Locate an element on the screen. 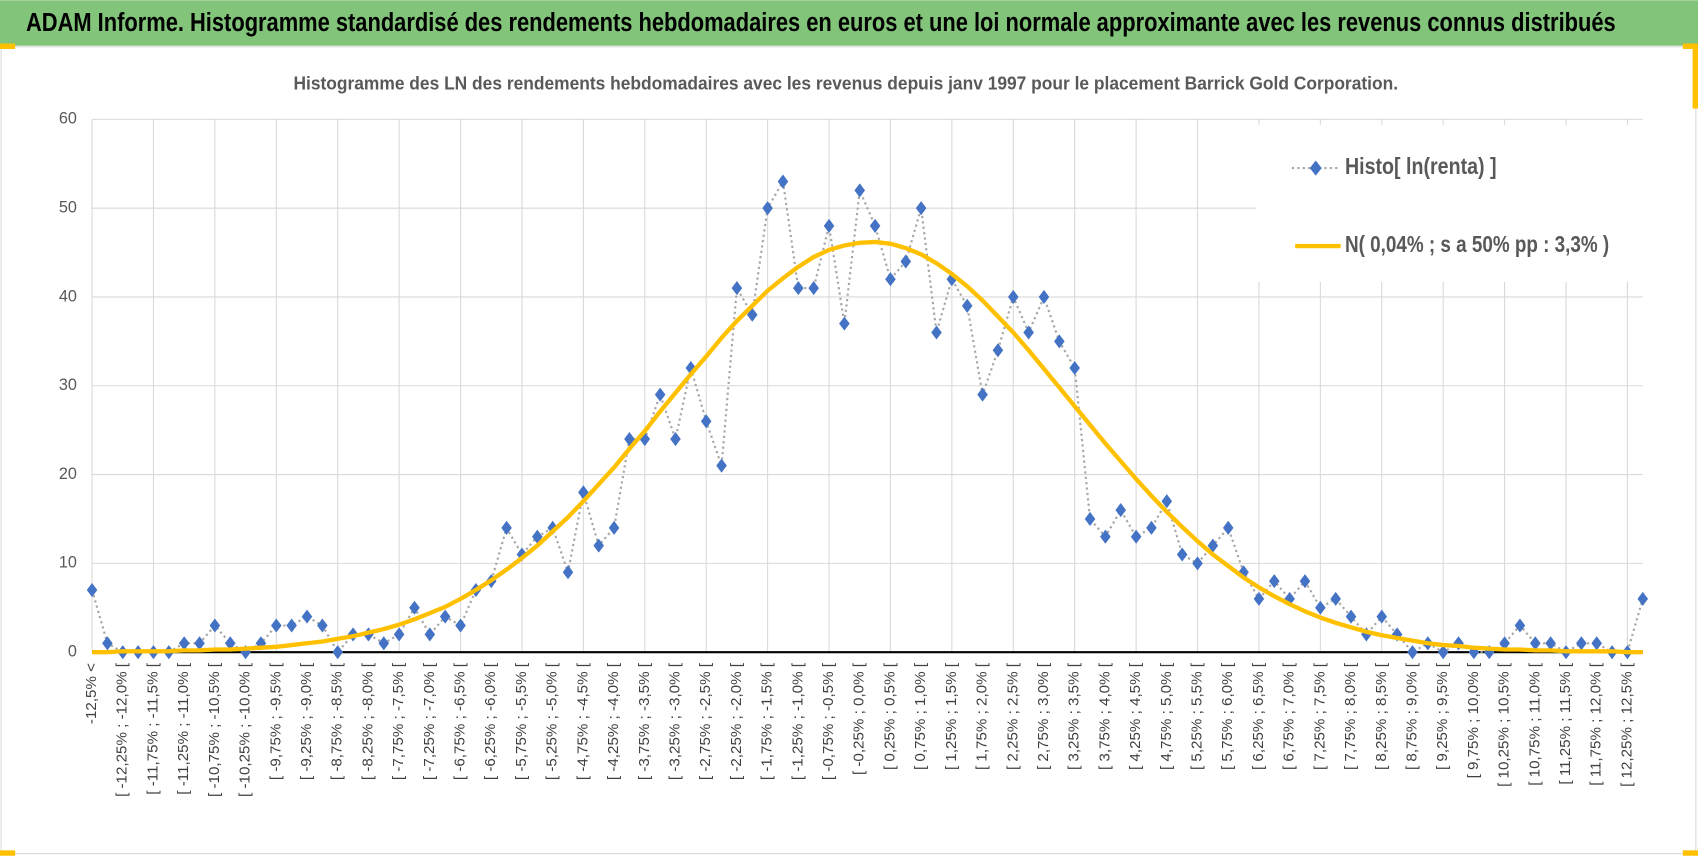  x-tick-label: [ 8,75% ; 9,0% [ is located at coordinates (1411, 716).